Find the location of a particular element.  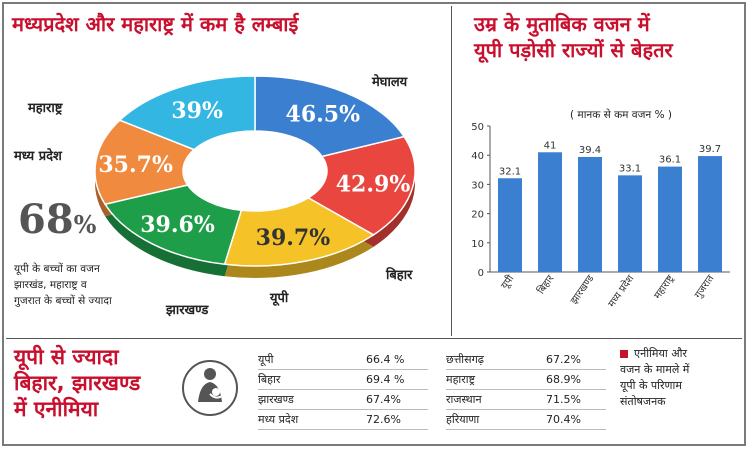

bar-value-label: 39.4 is located at coordinates (590, 150).